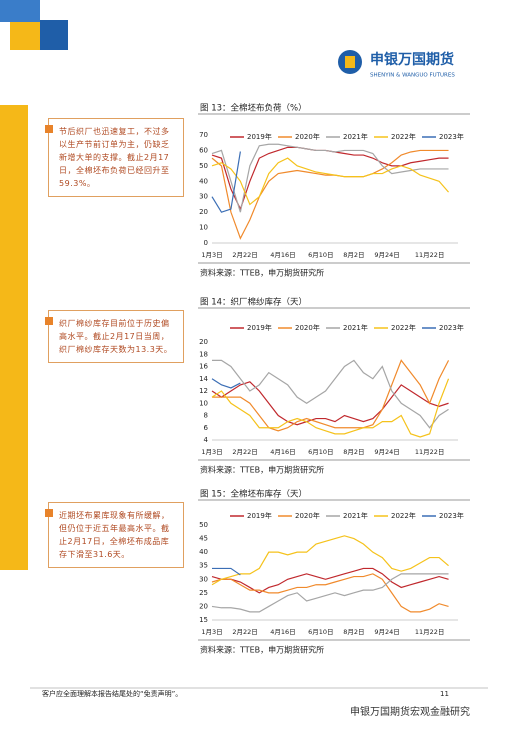 The height and width of the screenshot is (732, 518). Describe the element at coordinates (203, 150) in the screenshot. I see `y-tick-label: 60` at that location.